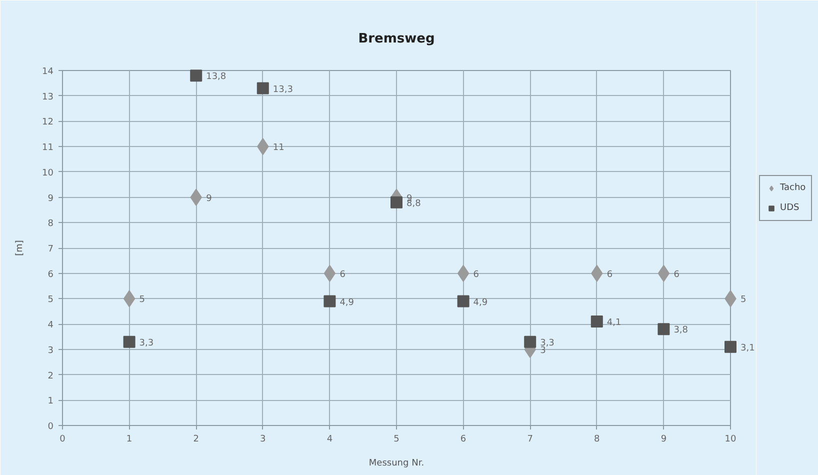 Image resolution: width=818 pixels, height=475 pixels. Describe the element at coordinates (463, 439) in the screenshot. I see `x-tick-label: 6` at that location.